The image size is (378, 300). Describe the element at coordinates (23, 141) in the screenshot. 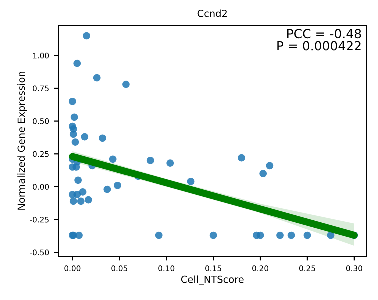

I see `y-axis-title: Normalized Gene Expression` at that location.